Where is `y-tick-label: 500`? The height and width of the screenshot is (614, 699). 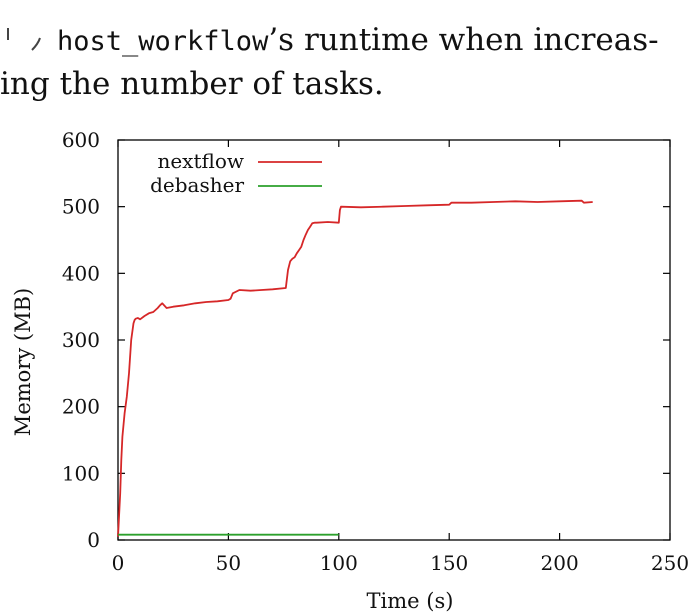 y-tick-label: 500 is located at coordinates (81, 207).